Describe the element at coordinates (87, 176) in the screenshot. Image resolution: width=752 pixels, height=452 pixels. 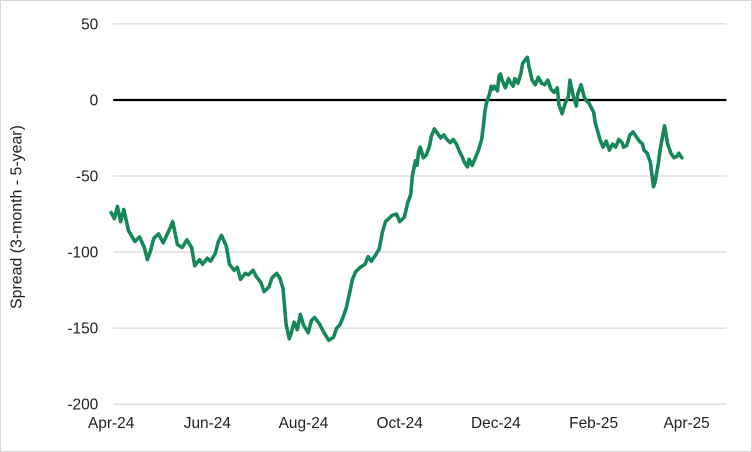
I see `y-tick-label: -50` at that location.